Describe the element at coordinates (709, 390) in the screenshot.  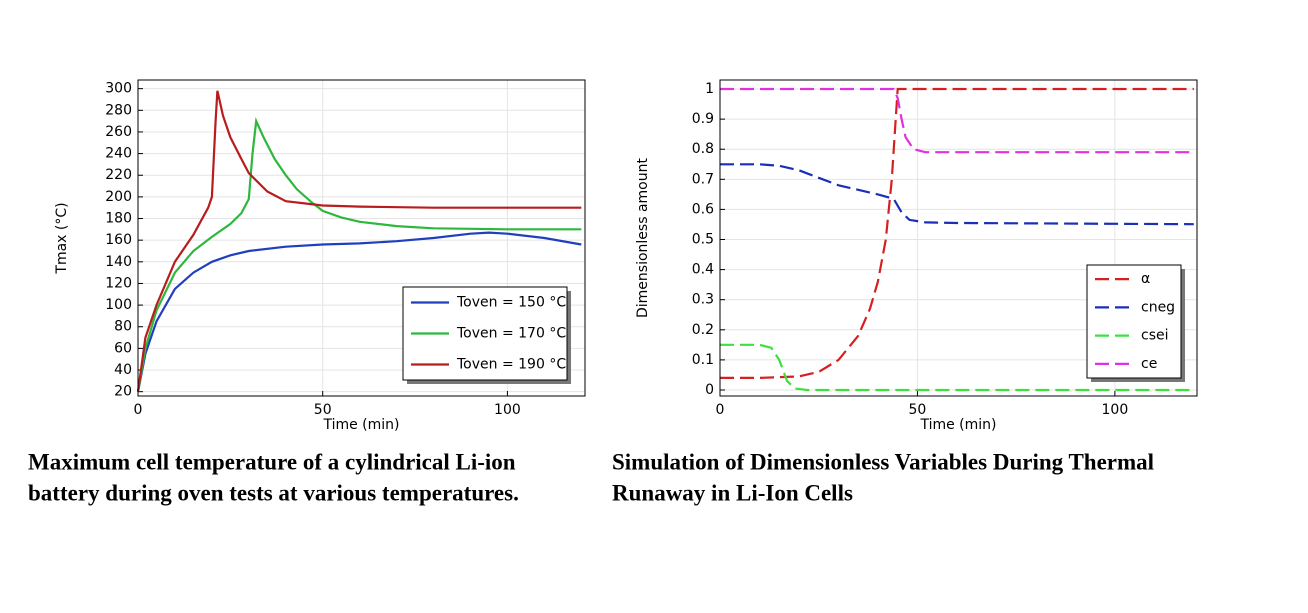
I see `y-tick-label: 0` at that location.